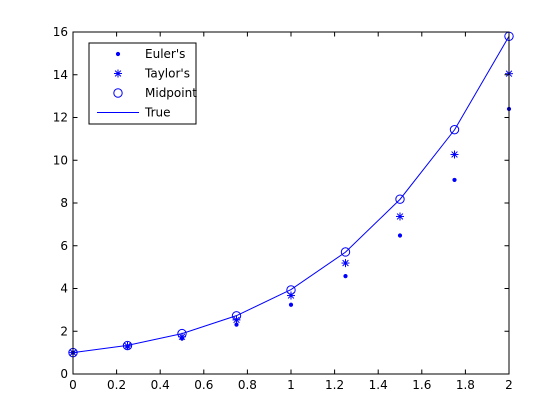 This screenshot has width=560, height=420. I want to click on y-tick-label: 10, so click(60, 160).